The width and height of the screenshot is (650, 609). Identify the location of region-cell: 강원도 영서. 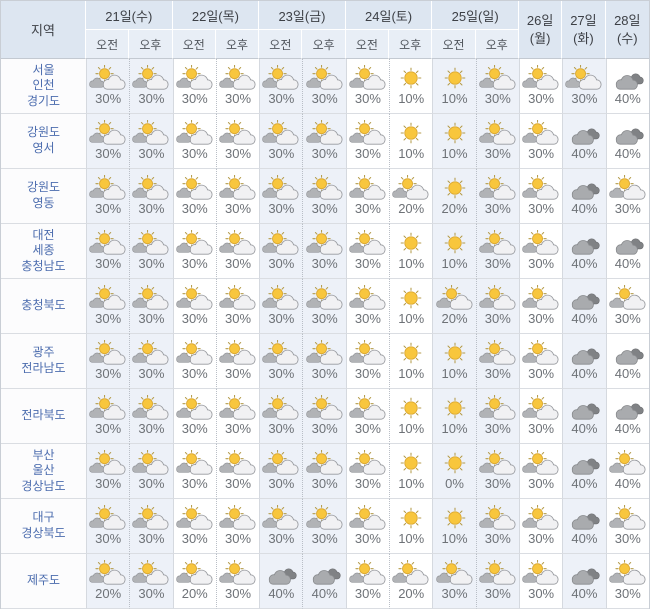
(43, 141).